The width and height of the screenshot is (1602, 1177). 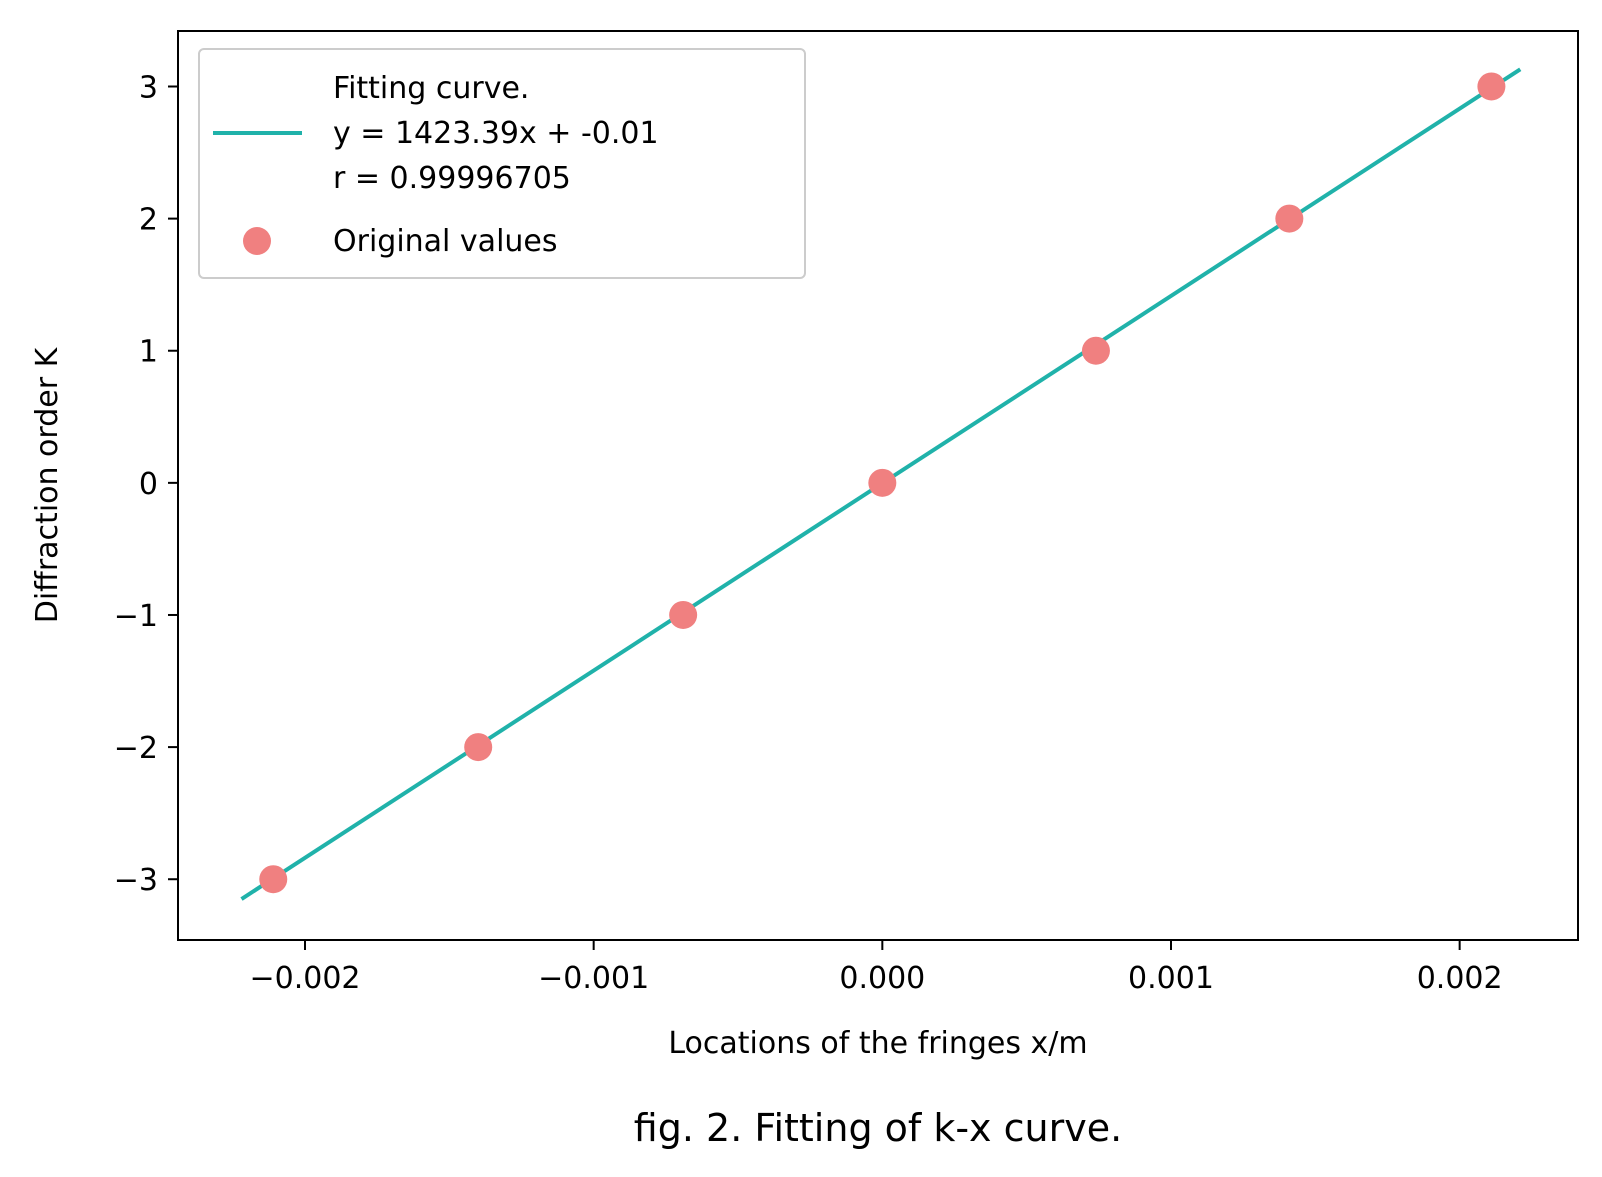 What do you see at coordinates (136, 880) in the screenshot?
I see `y-tick-label: −3` at bounding box center [136, 880].